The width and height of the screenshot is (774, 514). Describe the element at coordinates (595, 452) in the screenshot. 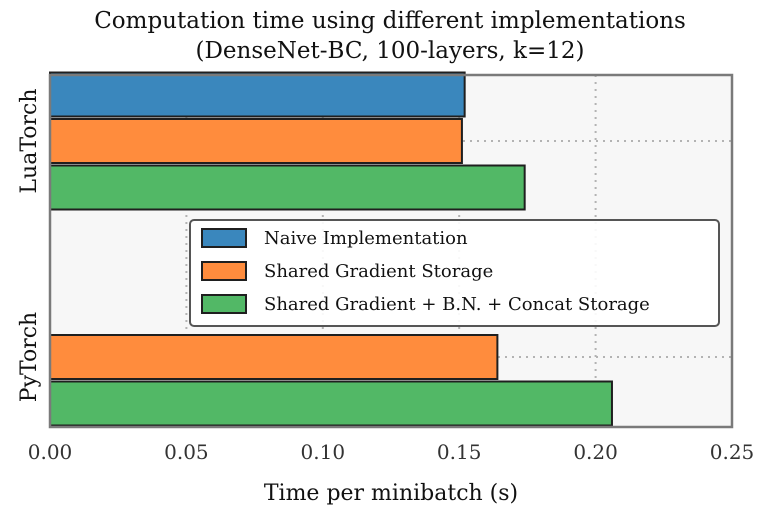

I see `x-tick-label: 0.20` at that location.